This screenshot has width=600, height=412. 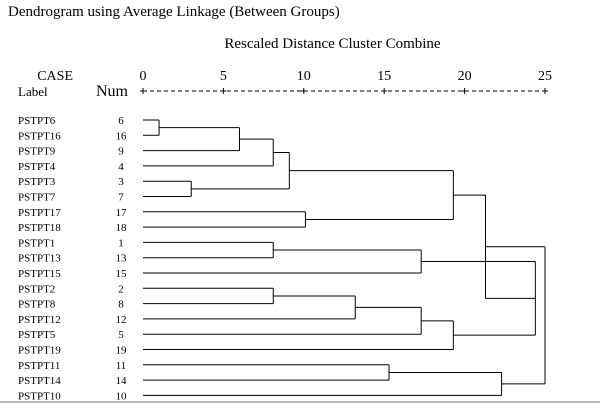 I want to click on case-label: PSTPT10, so click(x=39, y=396).